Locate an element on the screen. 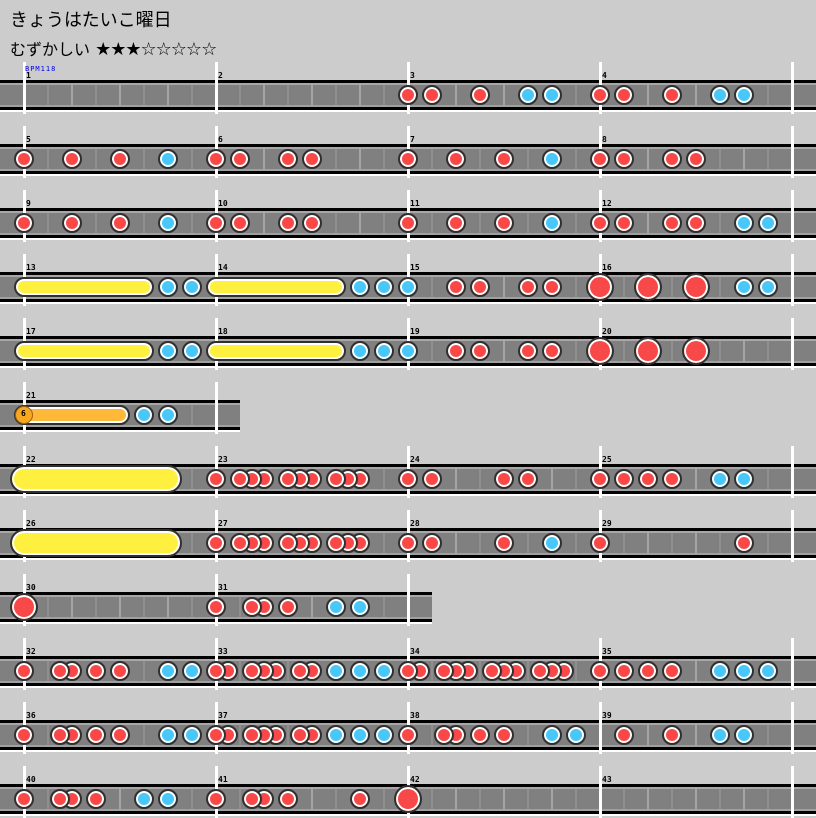  measure-number: 13 is located at coordinates (31, 267).